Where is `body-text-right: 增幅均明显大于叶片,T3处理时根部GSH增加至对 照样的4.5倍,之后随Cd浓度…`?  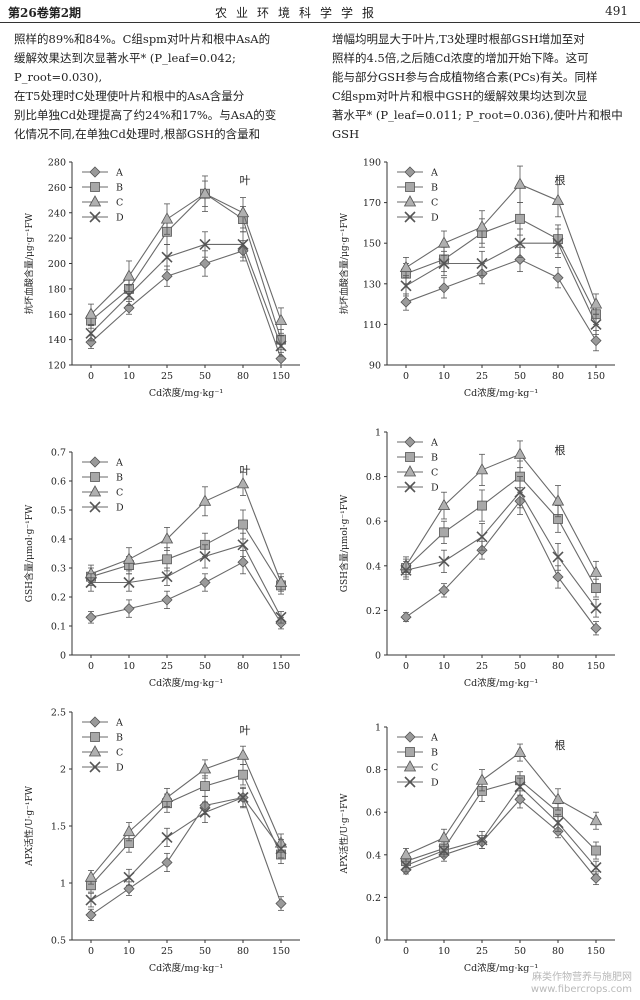 body-text-right: 增幅均明显大于叶片,T3处理时根部GSH增加至对 照样的4.5倍,之后随Cd浓度… is located at coordinates (482, 87).